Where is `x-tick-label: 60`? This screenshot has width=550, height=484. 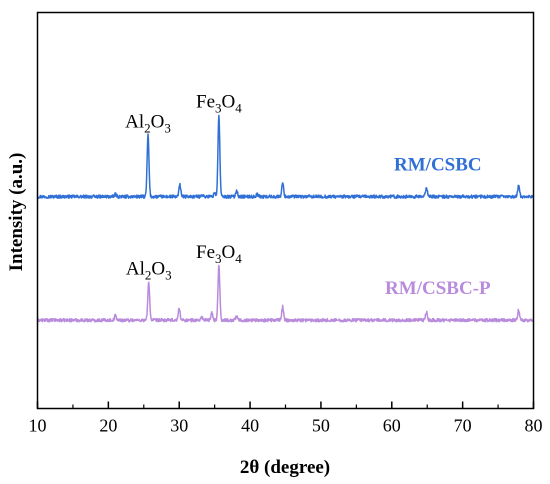
x-tick-label: 60 is located at coordinates (392, 426).